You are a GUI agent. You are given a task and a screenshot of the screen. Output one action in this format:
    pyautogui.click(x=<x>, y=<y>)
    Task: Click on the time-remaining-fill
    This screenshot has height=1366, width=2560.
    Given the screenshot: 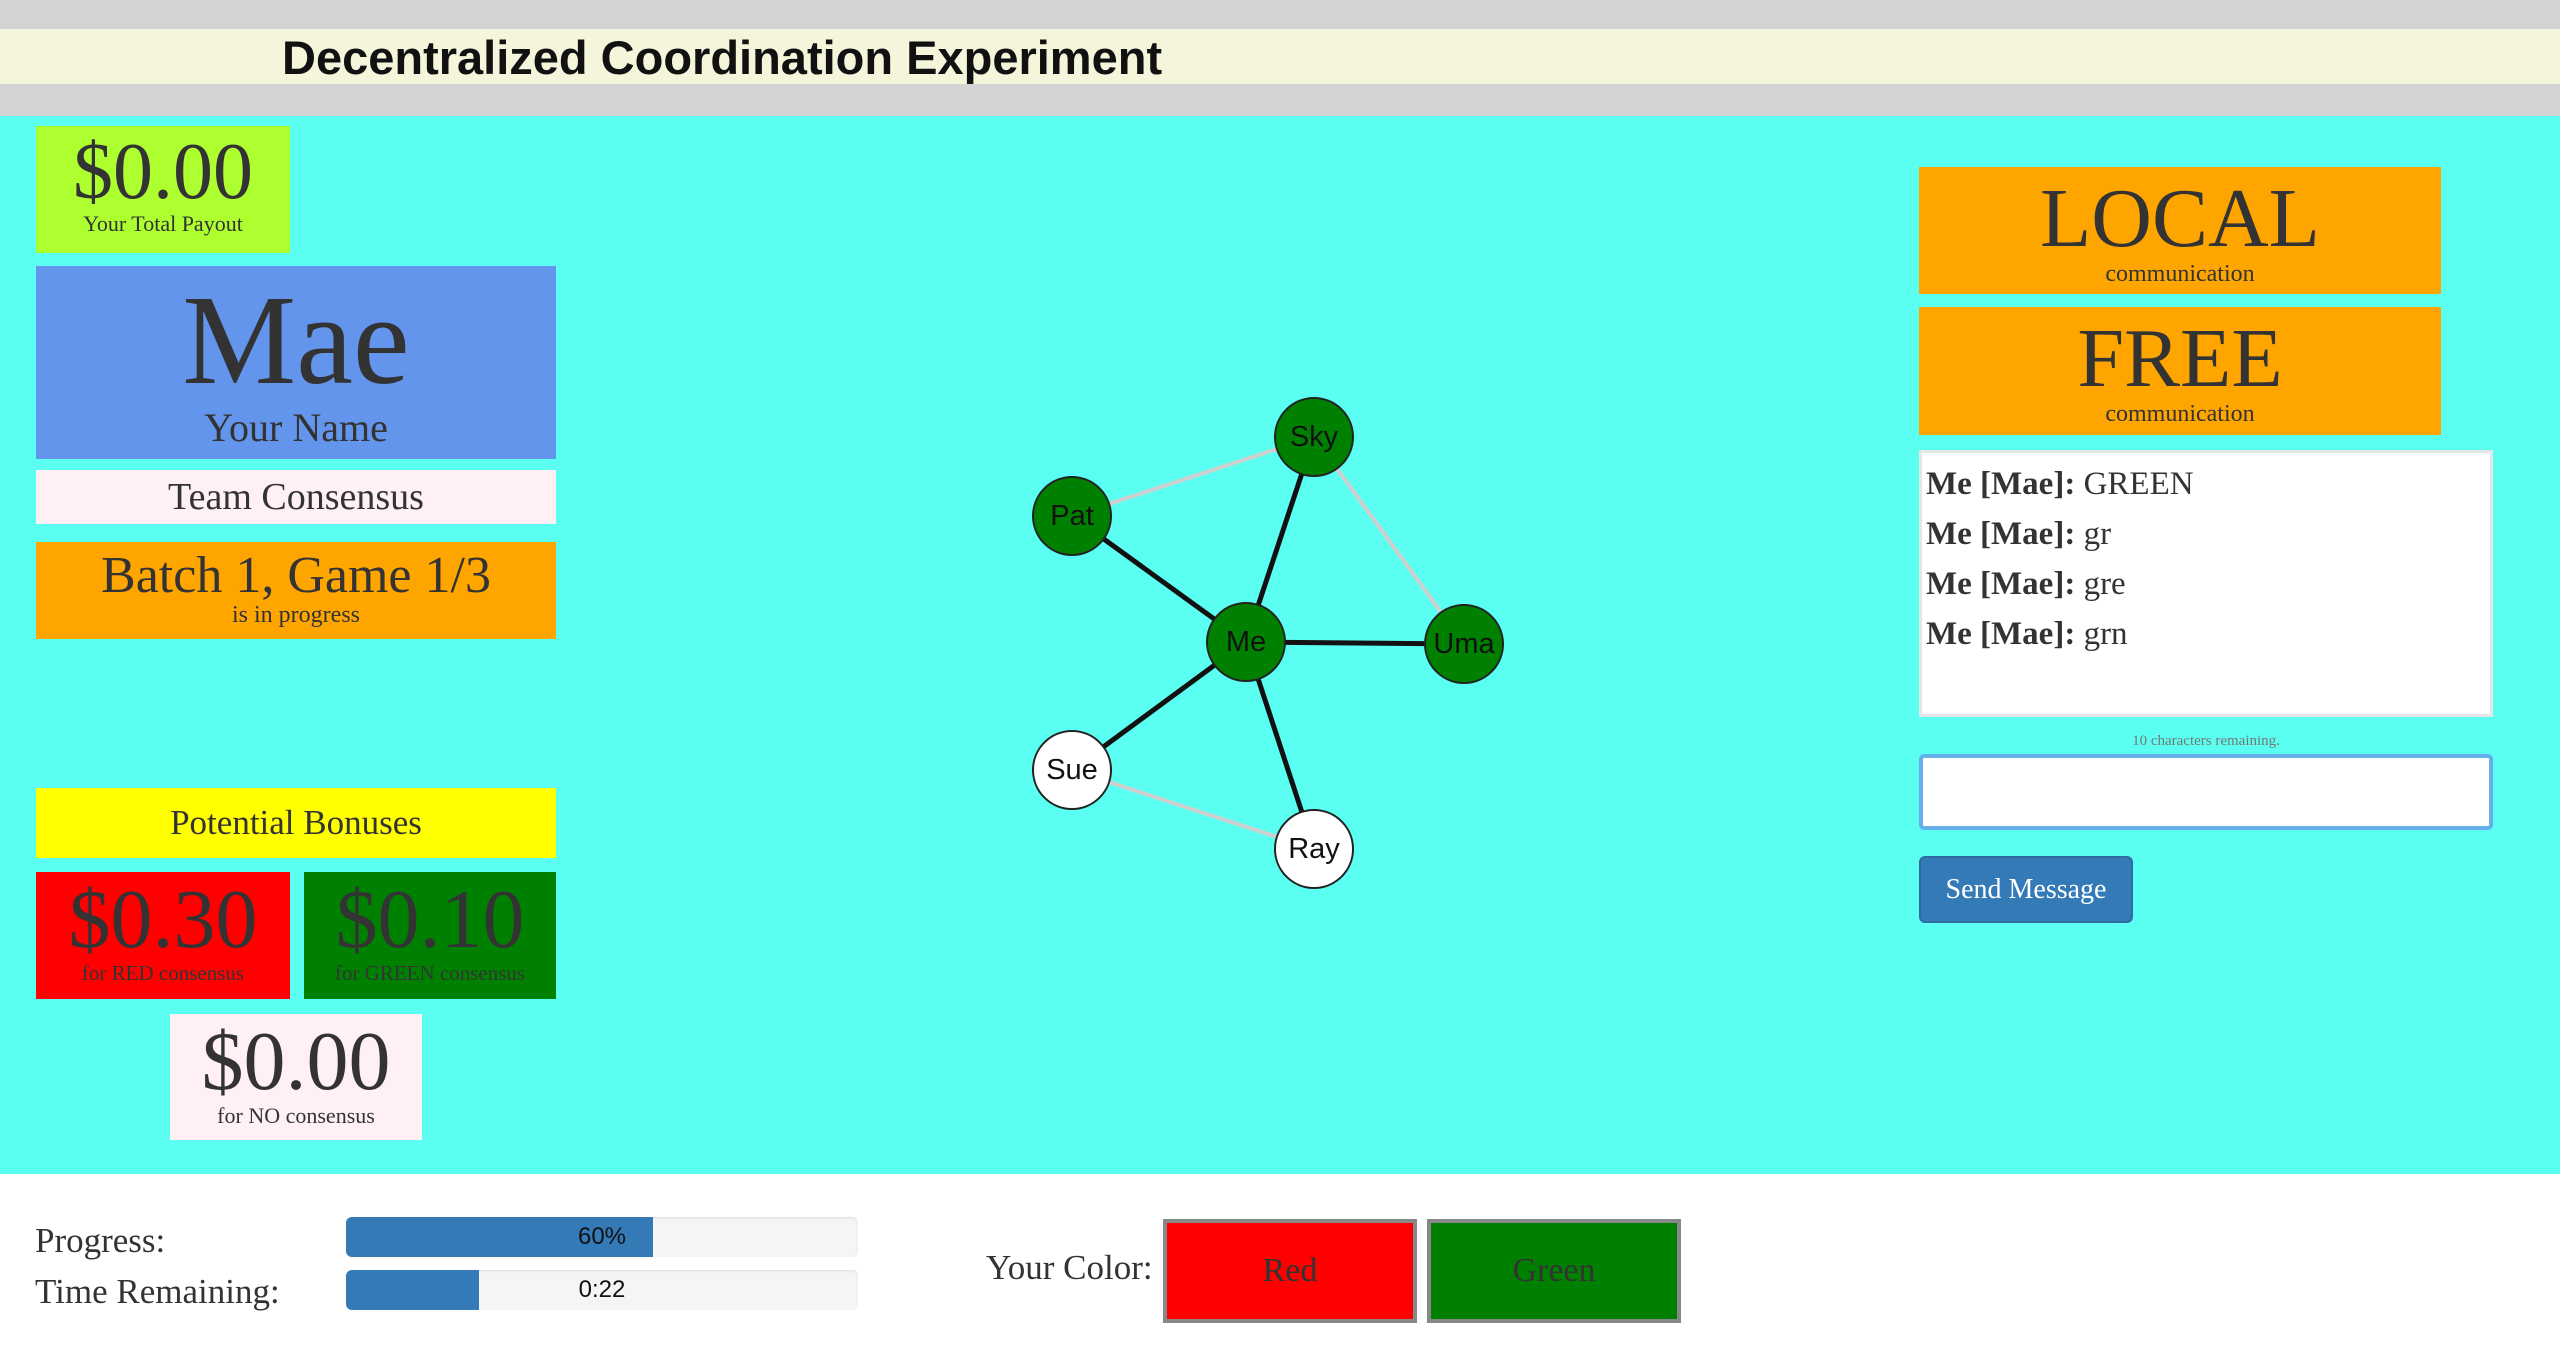 What is the action you would take?
    pyautogui.click(x=413, y=1290)
    